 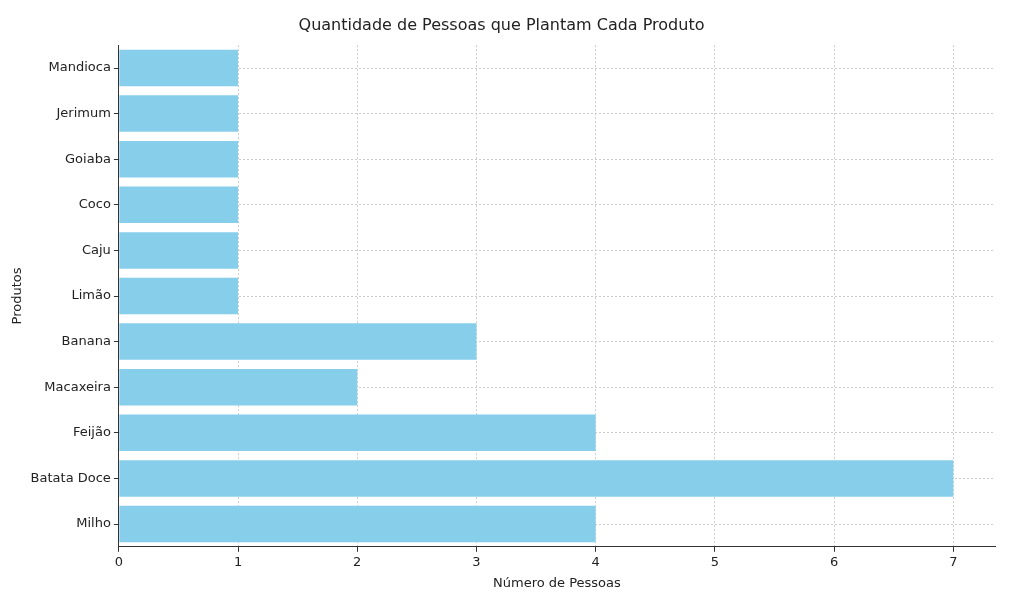 What do you see at coordinates (86, 340) in the screenshot?
I see `y-tick-label: Banana` at bounding box center [86, 340].